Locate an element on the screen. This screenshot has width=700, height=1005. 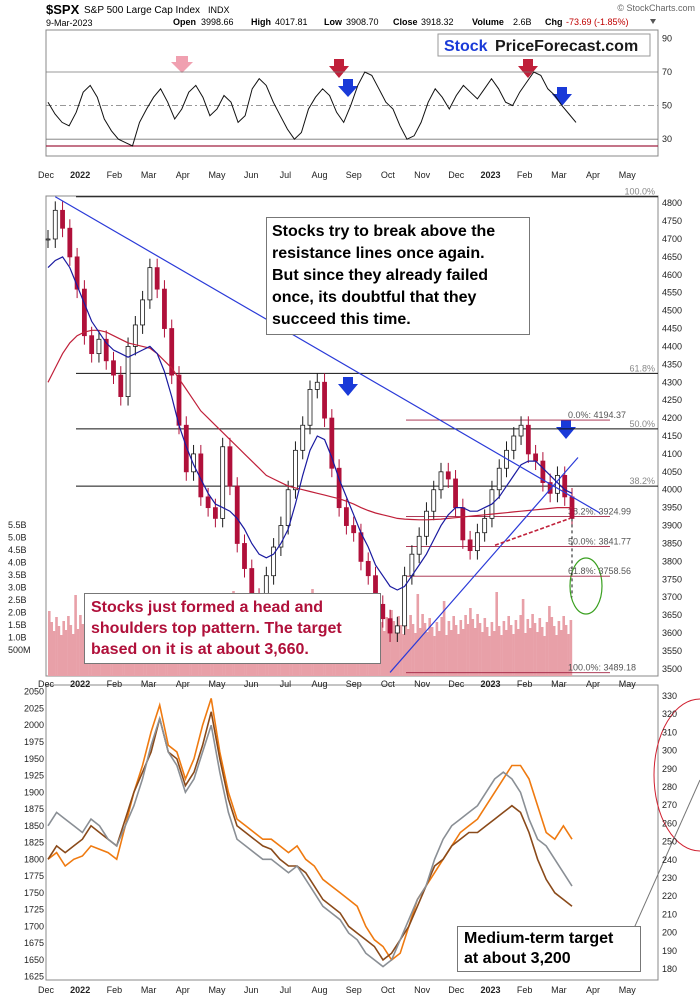
fib-label: 61.8%: 3758.56 is located at coordinates (599, 571).